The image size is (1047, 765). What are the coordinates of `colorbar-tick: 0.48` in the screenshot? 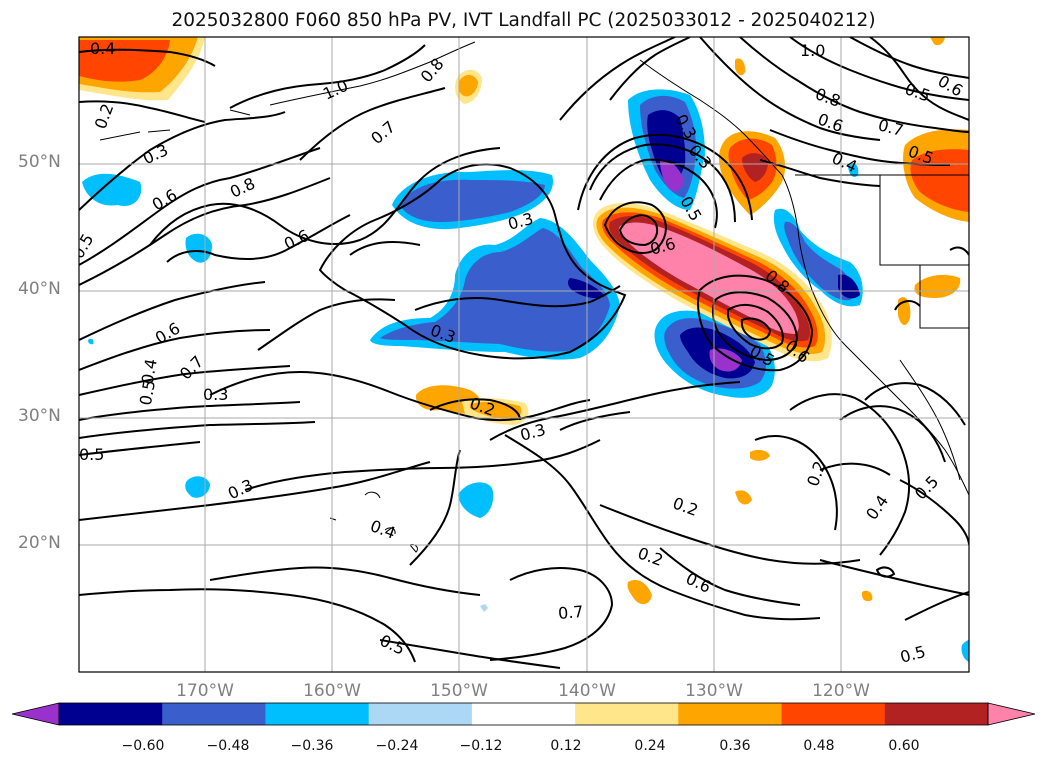 It's located at (819, 746).